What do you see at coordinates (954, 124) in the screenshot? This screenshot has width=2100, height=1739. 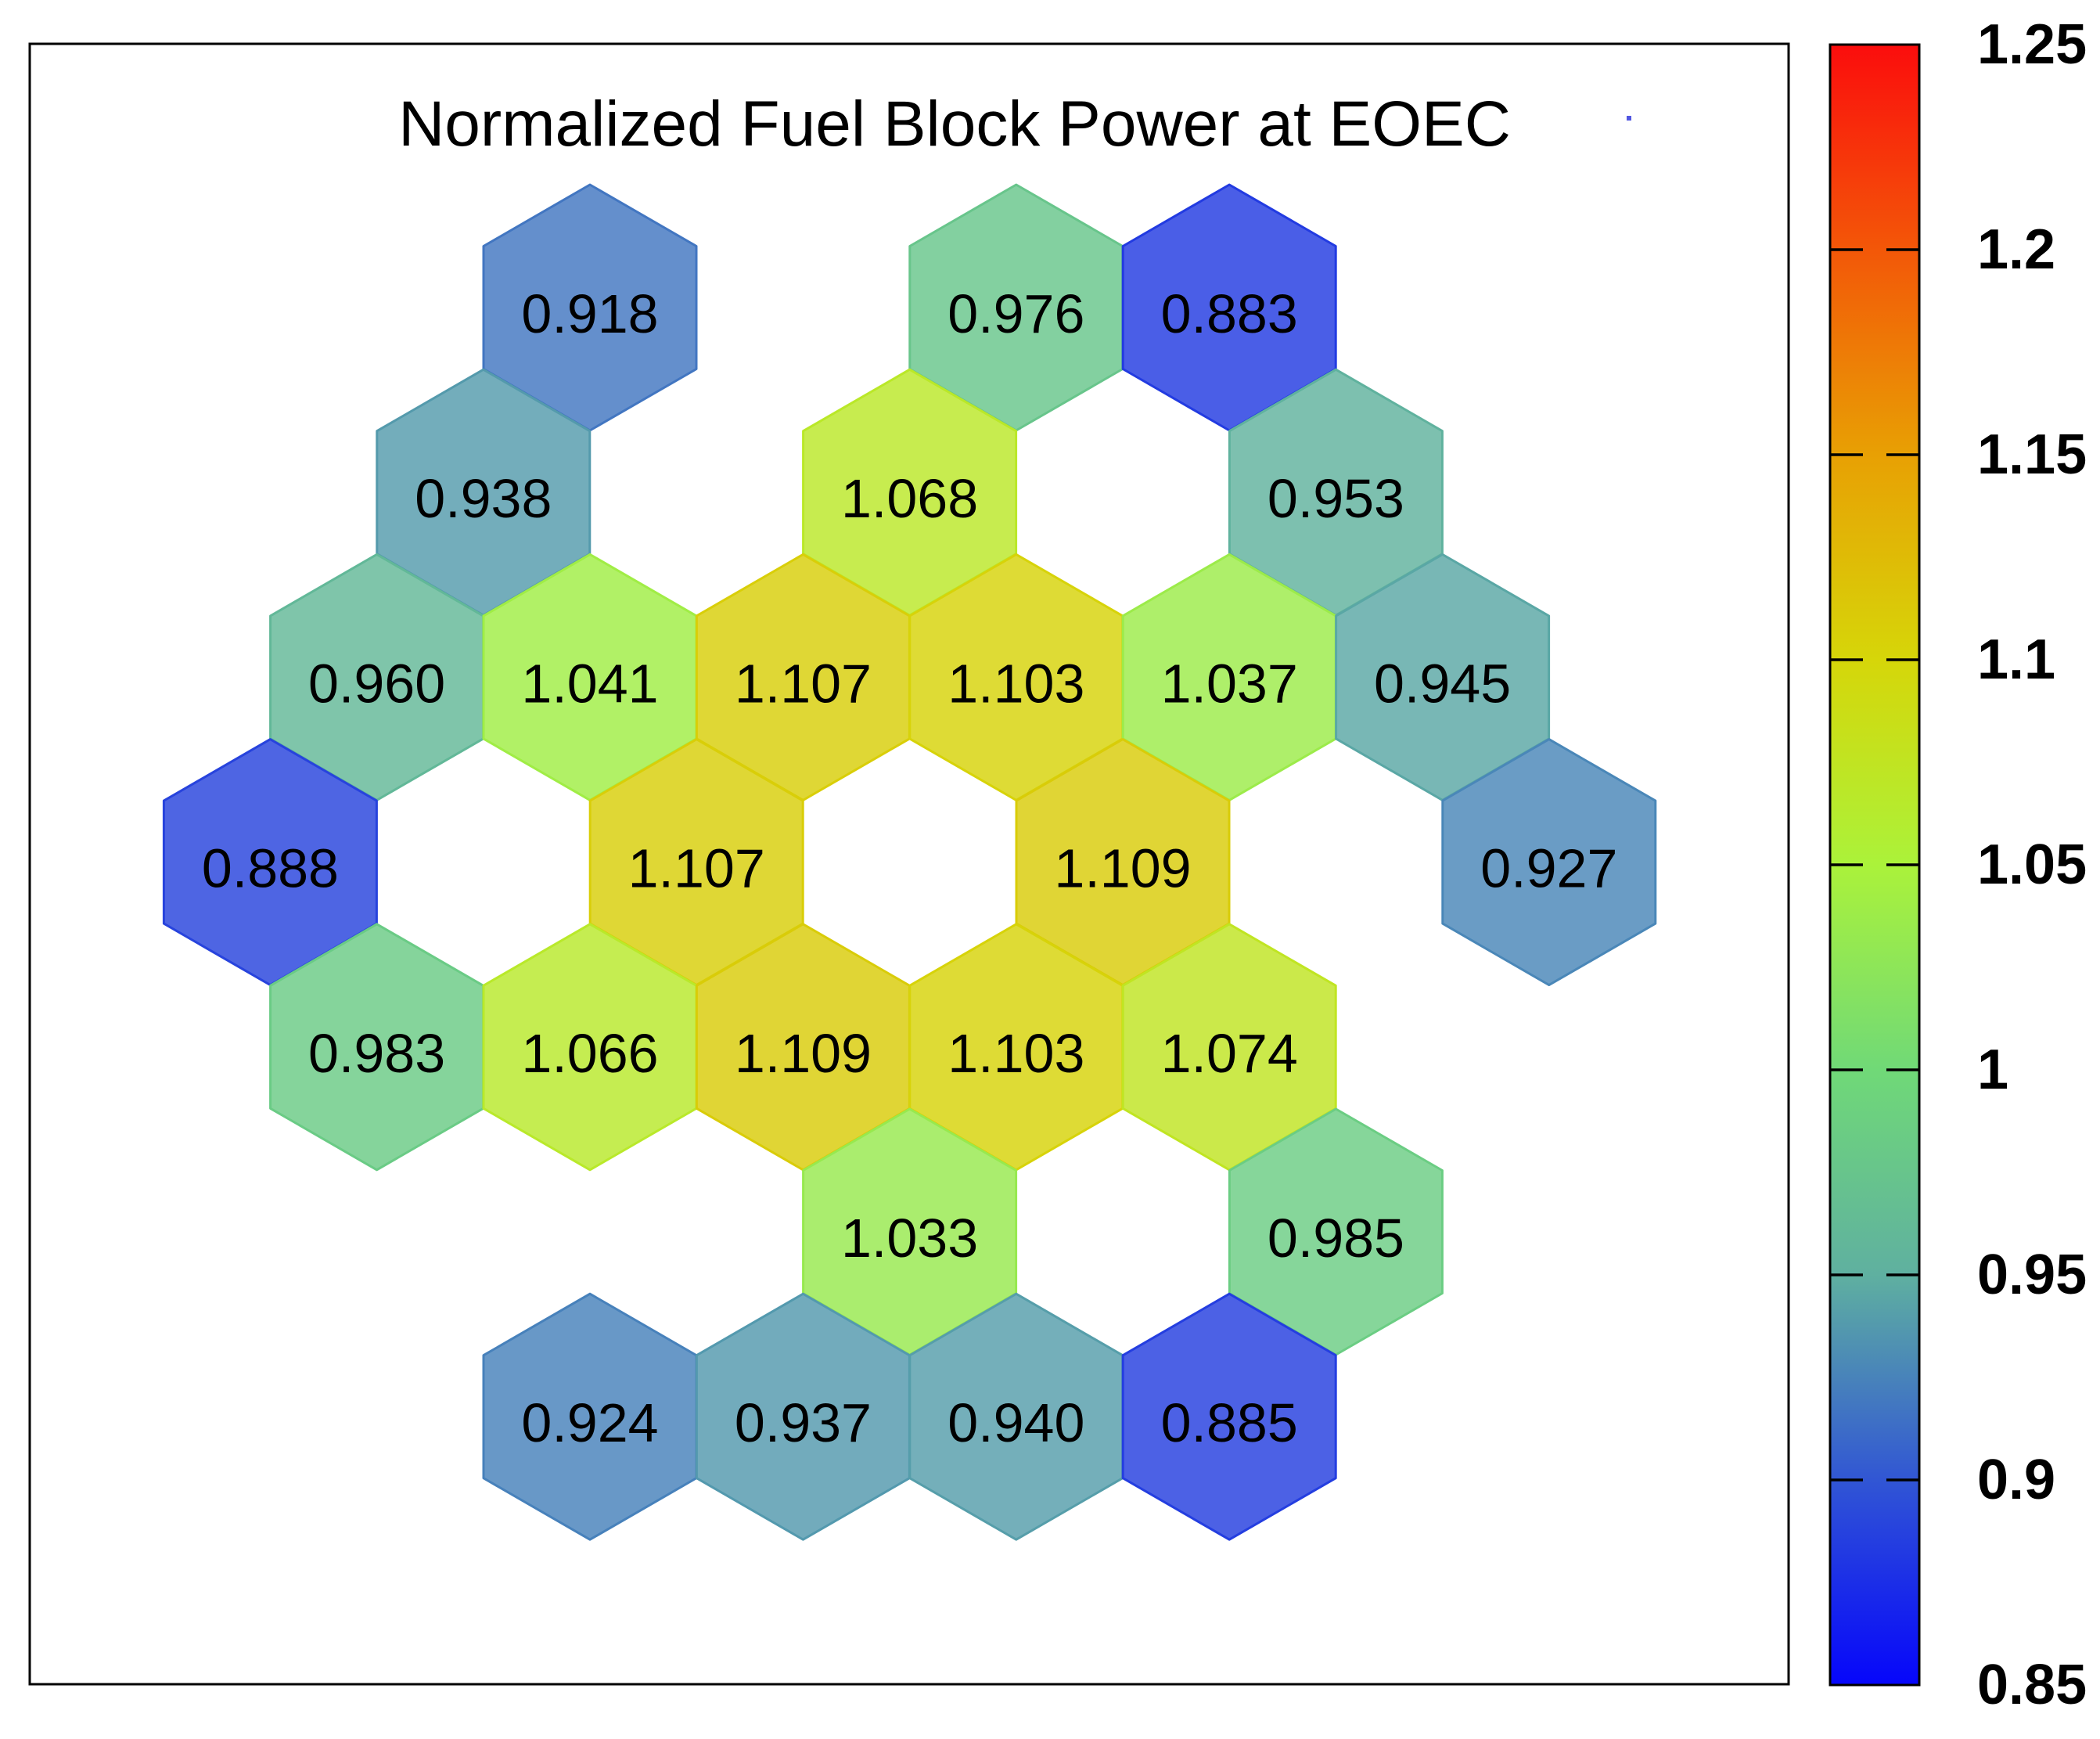 I see `chart-title: Normalized Fuel Block Power at EOEC` at bounding box center [954, 124].